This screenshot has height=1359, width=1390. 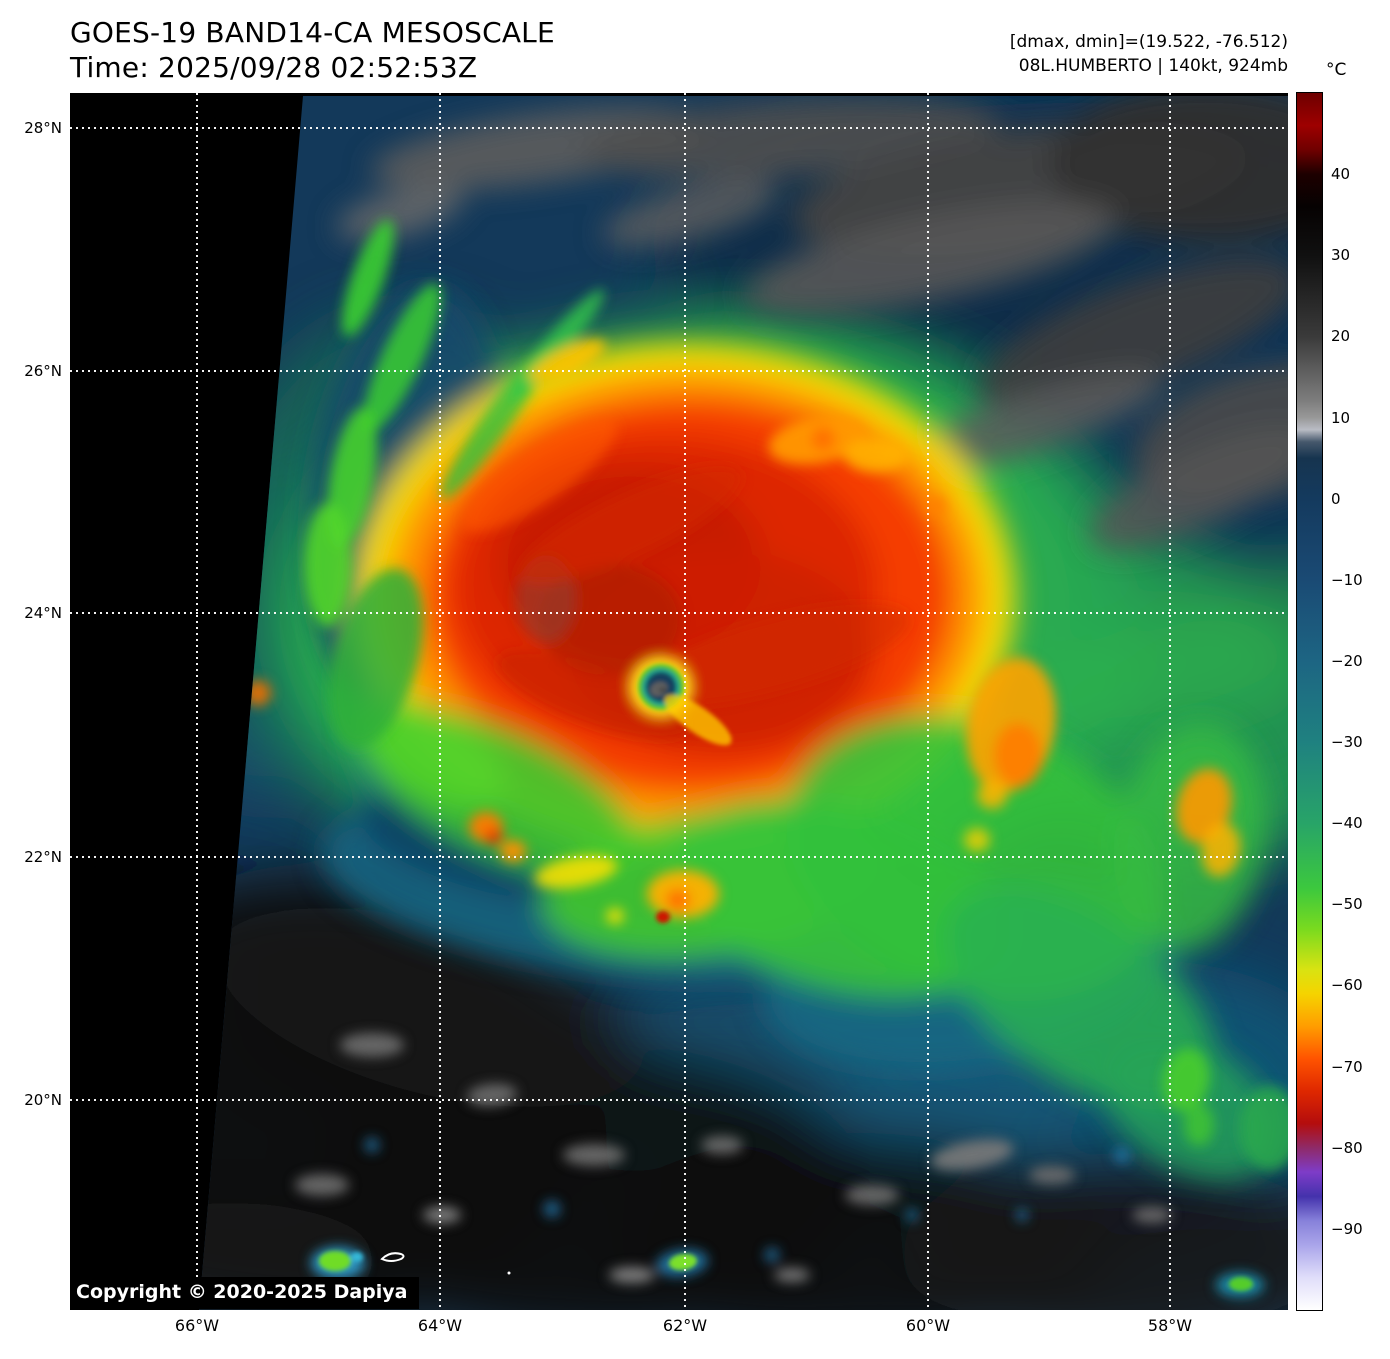 What do you see at coordinates (274, 67) in the screenshot?
I see `image-timestamp: Time: 2025/09/28 02:52:53Z` at bounding box center [274, 67].